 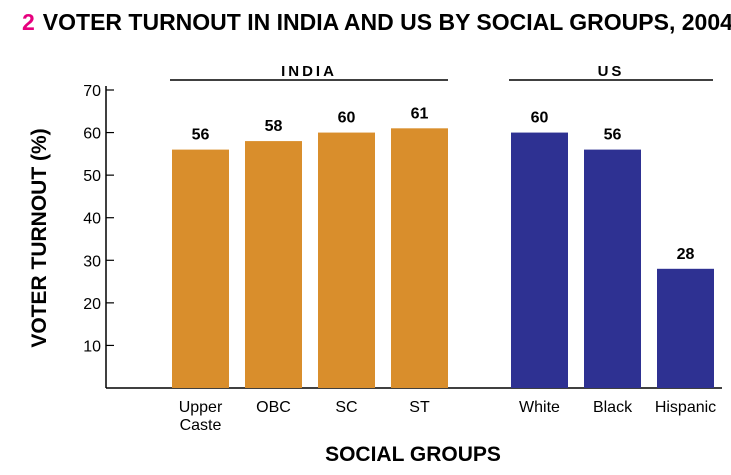 I want to click on y-tick-label: 50, so click(x=92, y=176).